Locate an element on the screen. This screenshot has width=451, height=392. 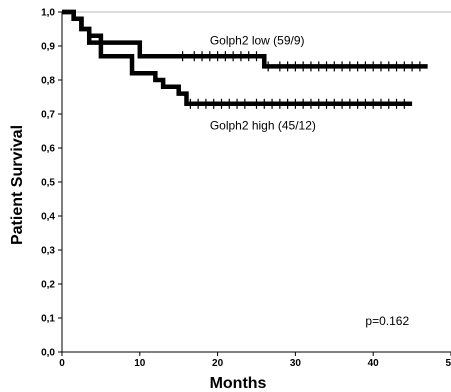
y-tick-label: 0,8 is located at coordinates (48, 81).